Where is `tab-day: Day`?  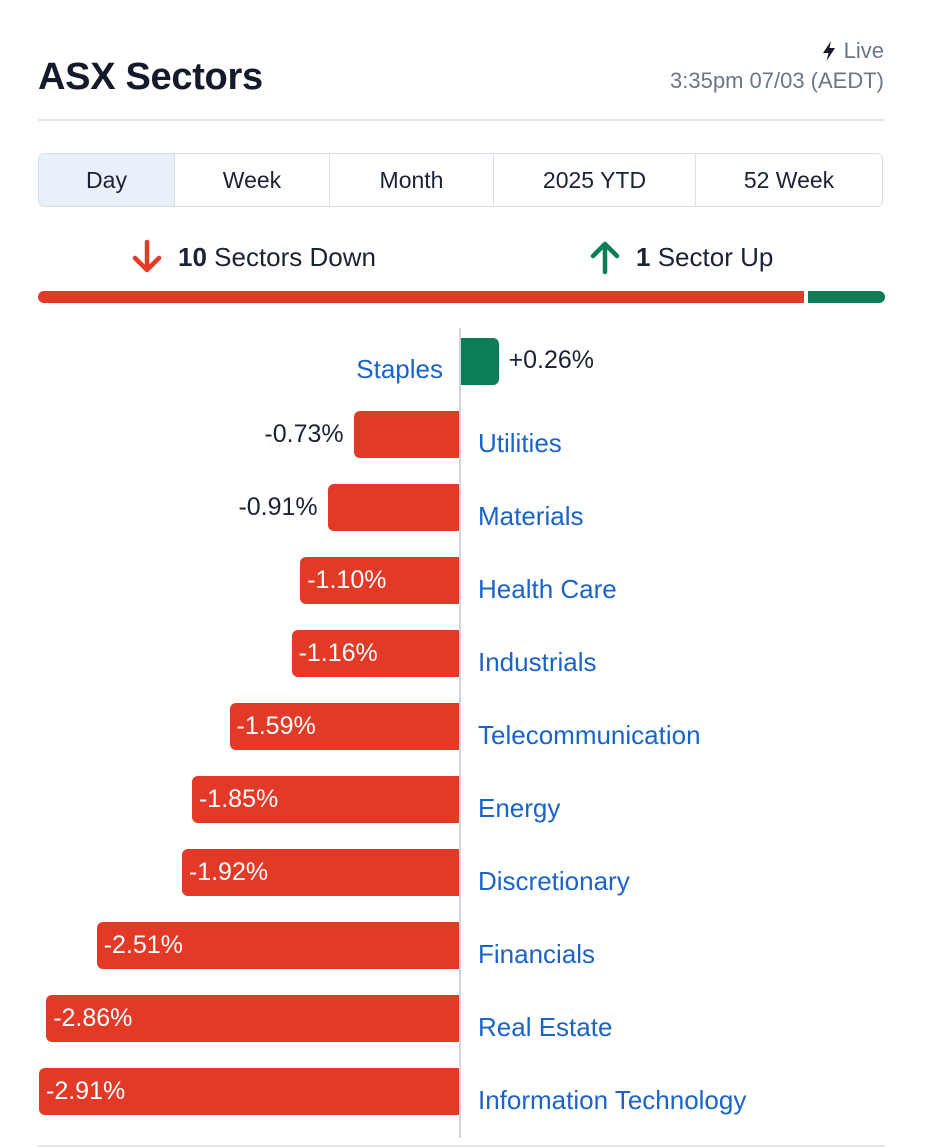 tab-day: Day is located at coordinates (107, 180).